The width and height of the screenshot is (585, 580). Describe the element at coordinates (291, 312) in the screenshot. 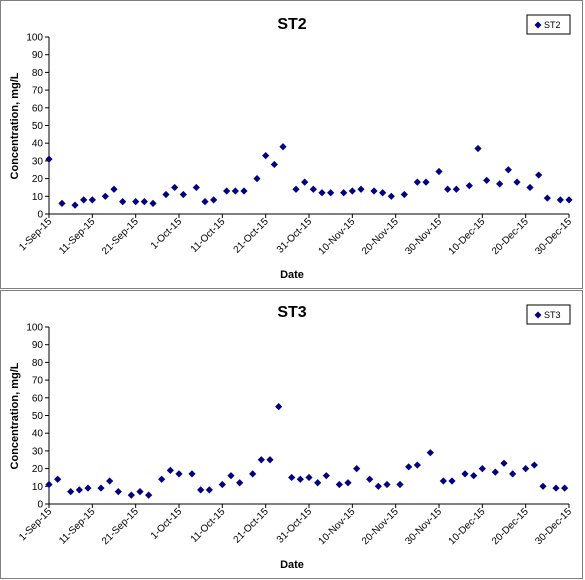

I see `chart-title: ST3` at that location.